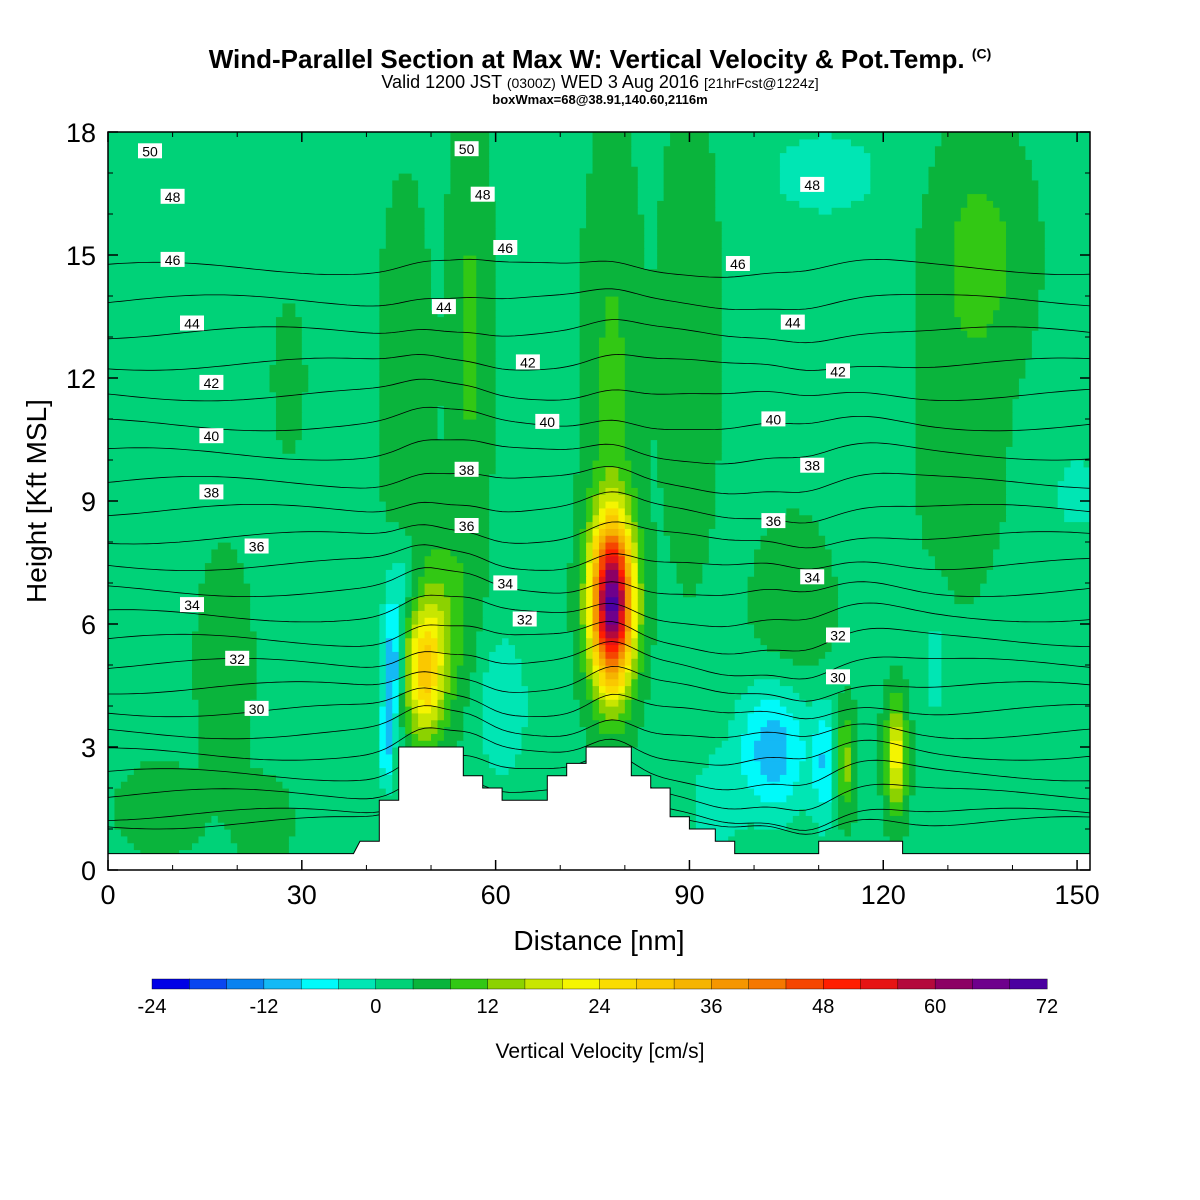 This screenshot has width=1200, height=1200. Describe the element at coordinates (173, 260) in the screenshot. I see `theta-label-text: 46` at that location.